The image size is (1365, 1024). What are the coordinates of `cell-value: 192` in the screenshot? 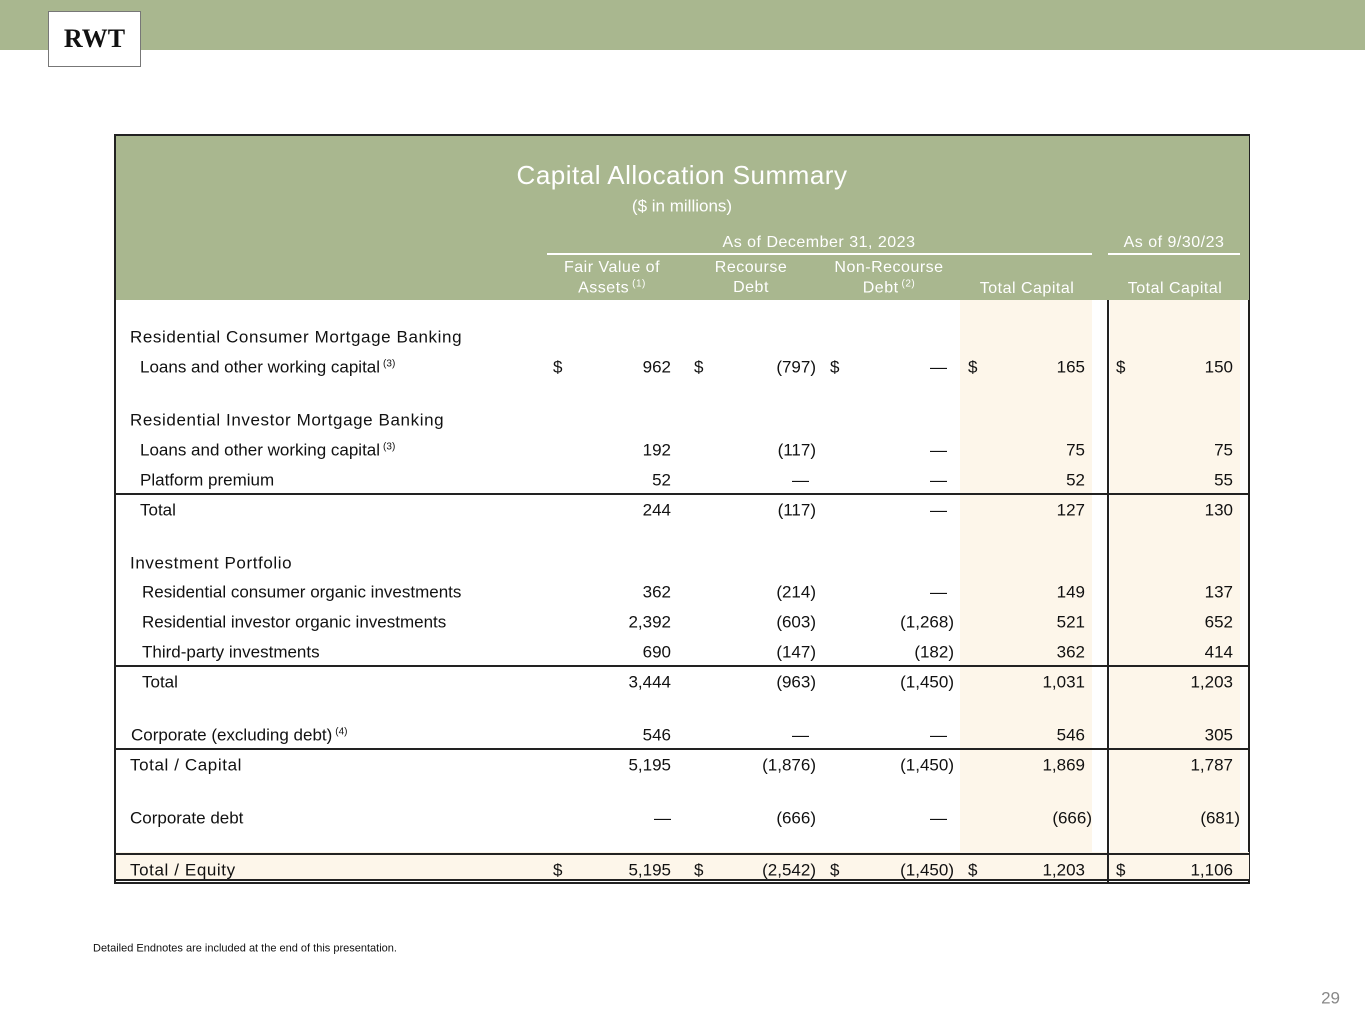 It's located at (656, 450).